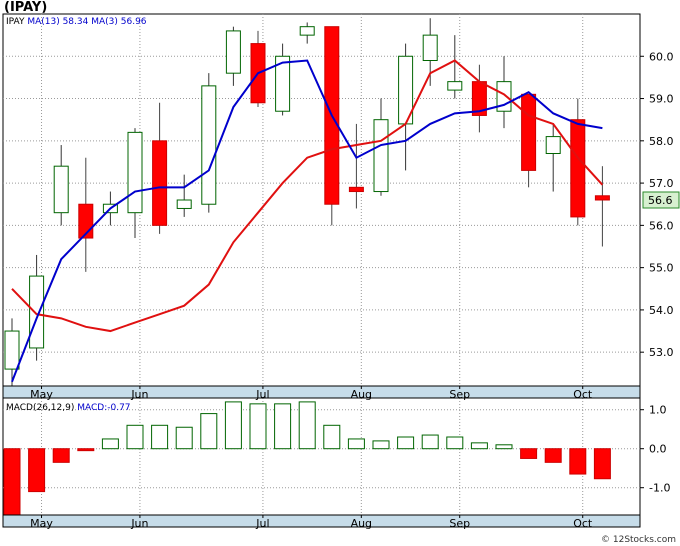 This screenshot has width=680, height=546. Describe the element at coordinates (661, 141) in the screenshot. I see `price-tick-label: 58.0` at that location.